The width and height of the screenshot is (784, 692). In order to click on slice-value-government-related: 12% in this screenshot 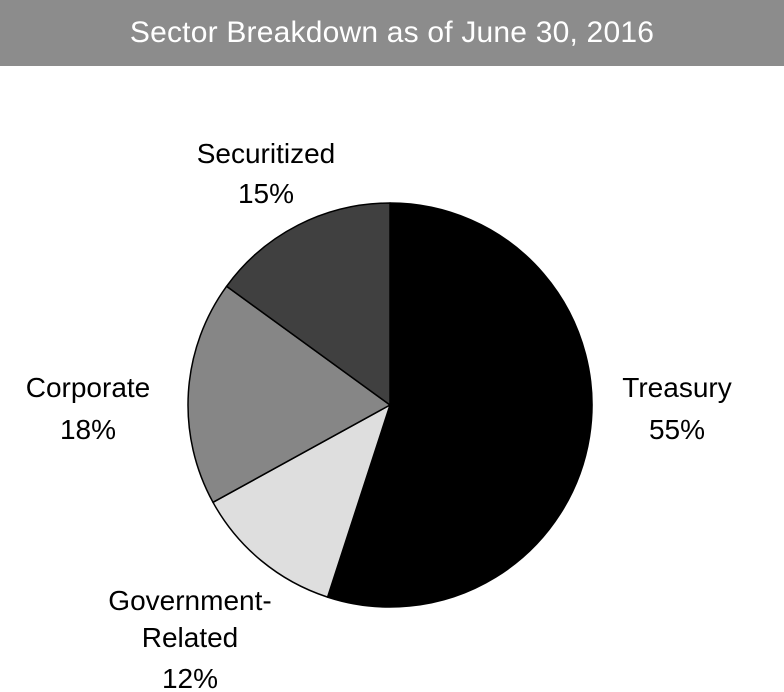, I will do `click(190, 677)`.